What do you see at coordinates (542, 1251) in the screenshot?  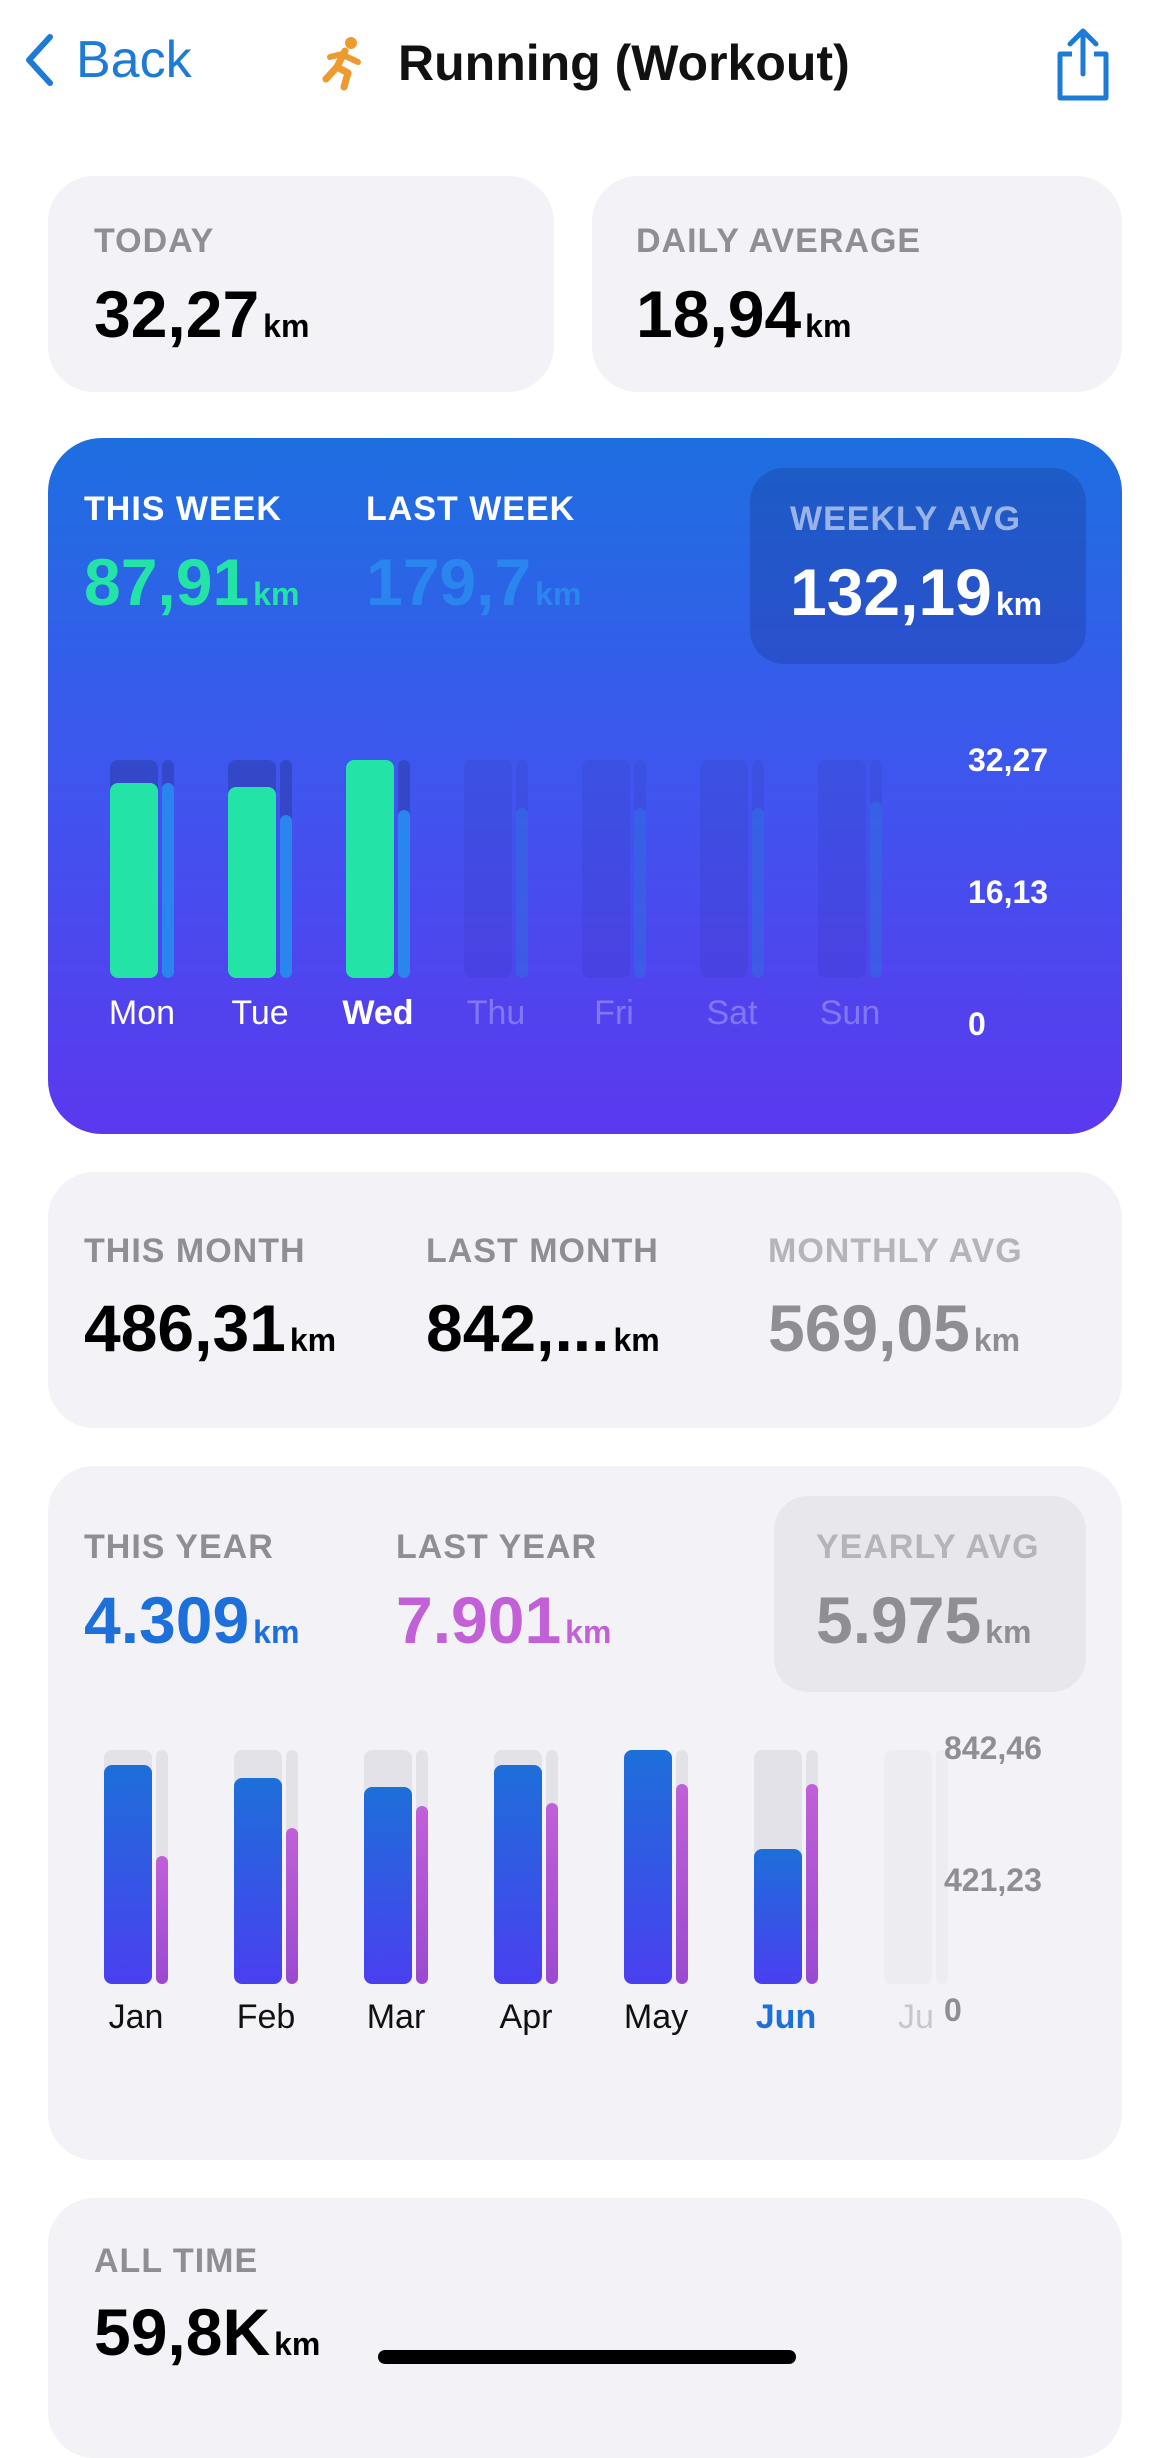 I see `last-month-label: LAST MONTH` at bounding box center [542, 1251].